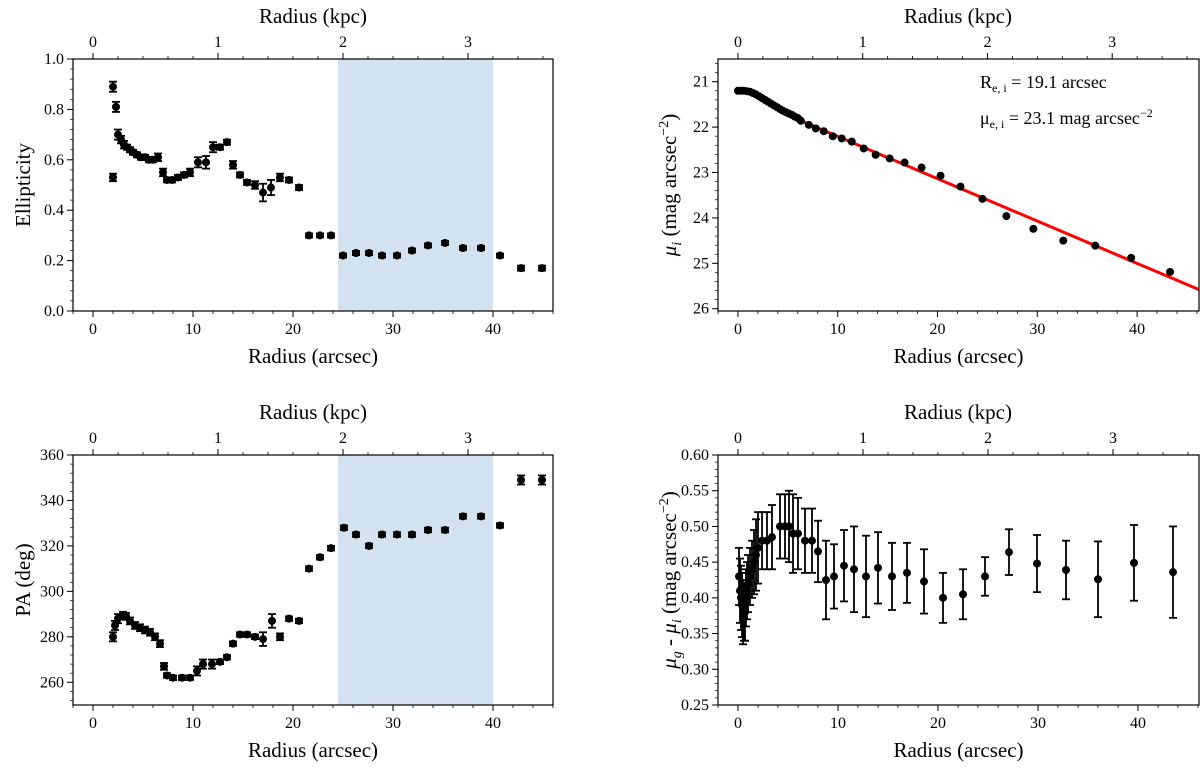  What do you see at coordinates (695, 562) in the screenshot?
I see `y-tick-label: 0.45` at bounding box center [695, 562].